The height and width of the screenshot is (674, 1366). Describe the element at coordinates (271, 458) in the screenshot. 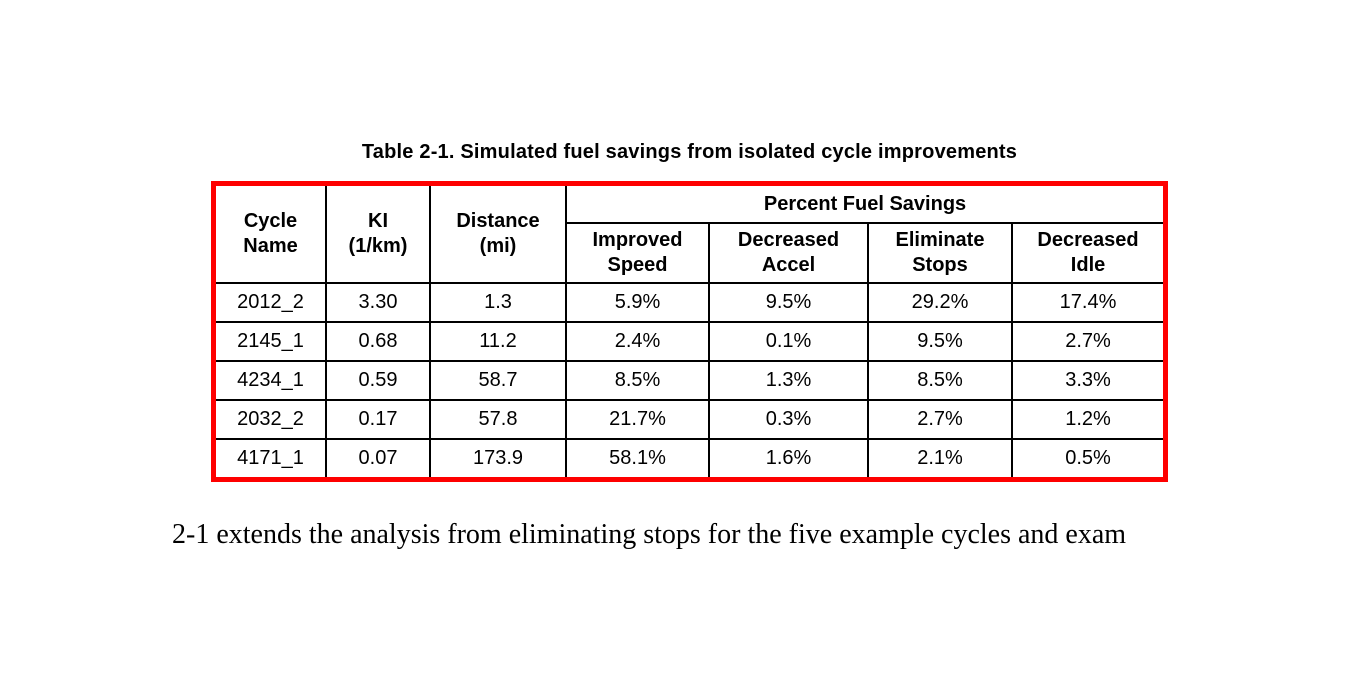

I see `cell-cycle-name: 4171_1` at that location.